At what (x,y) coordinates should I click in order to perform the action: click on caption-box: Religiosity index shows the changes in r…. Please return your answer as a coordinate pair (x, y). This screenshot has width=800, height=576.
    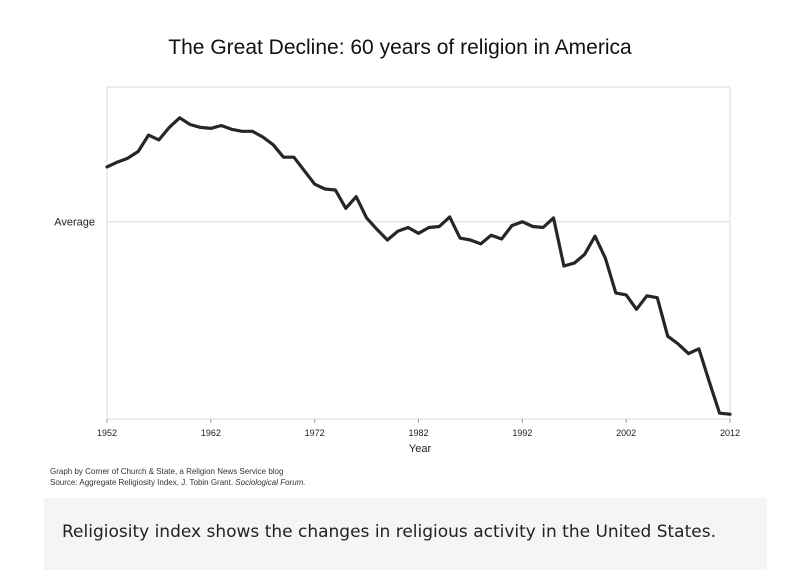
    Looking at the image, I should click on (405, 534).